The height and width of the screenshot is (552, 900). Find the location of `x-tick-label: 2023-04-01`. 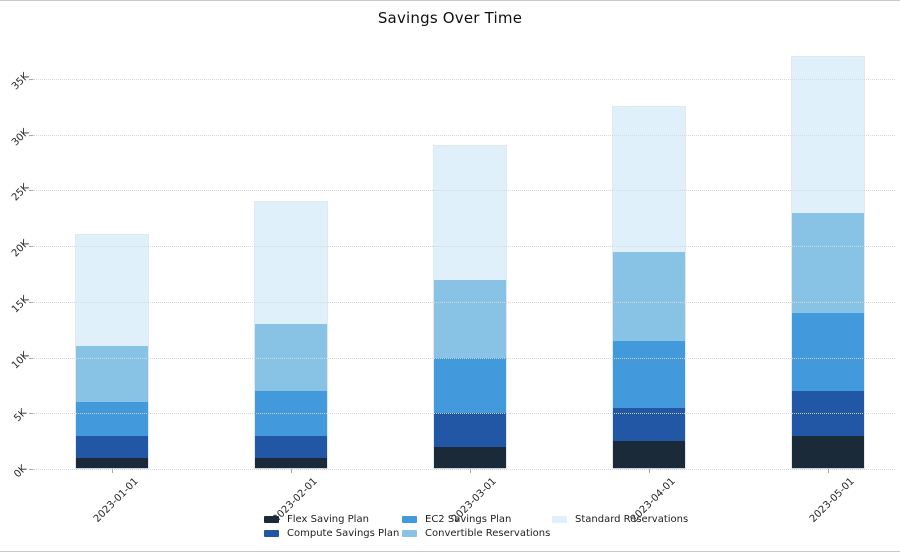

x-tick-label: 2023-04-01 is located at coordinates (653, 500).